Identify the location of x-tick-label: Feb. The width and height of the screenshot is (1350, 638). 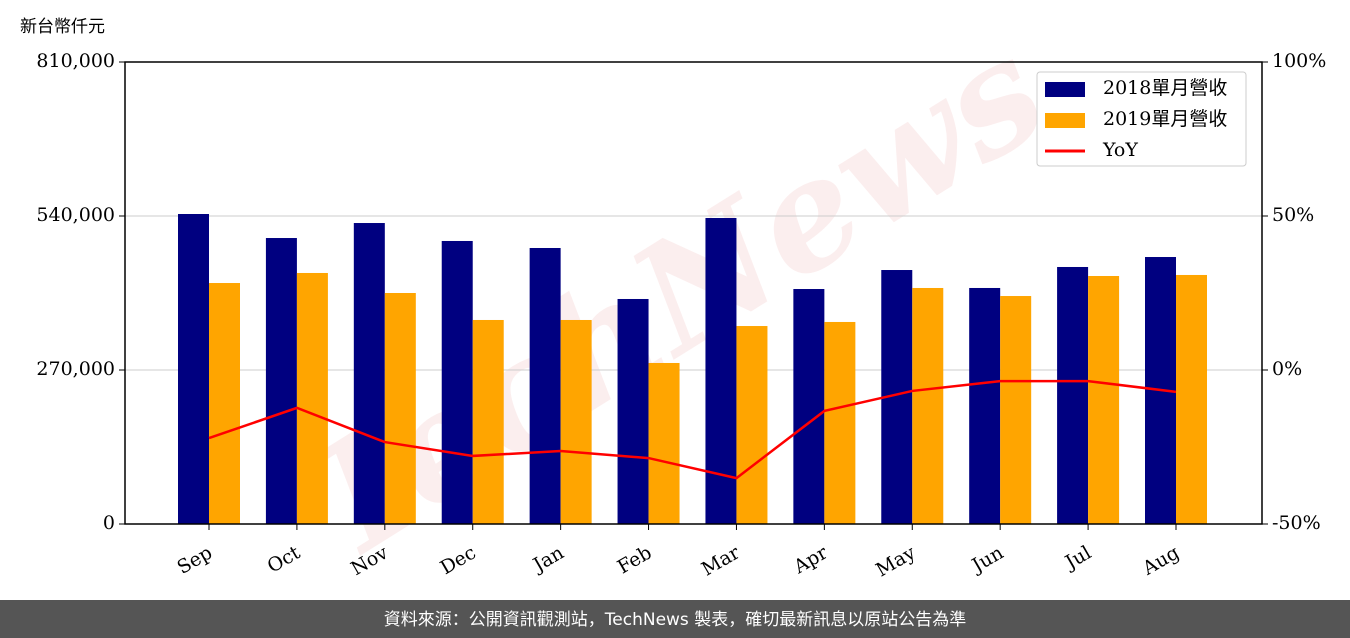
(635, 560).